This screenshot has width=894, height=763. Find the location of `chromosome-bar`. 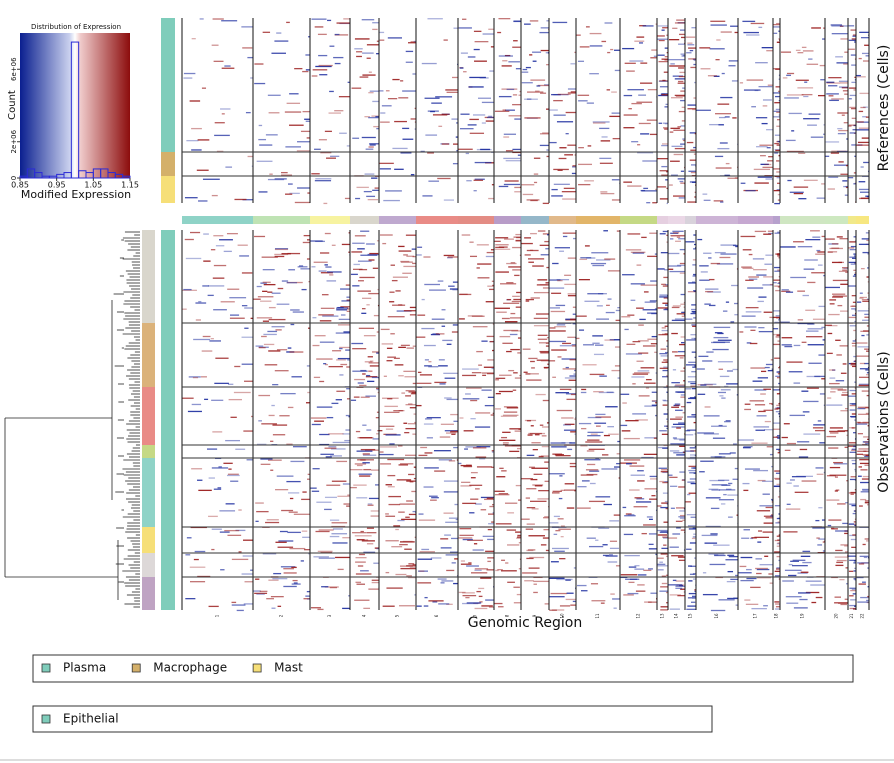

chromosome-bar is located at coordinates (217, 220).